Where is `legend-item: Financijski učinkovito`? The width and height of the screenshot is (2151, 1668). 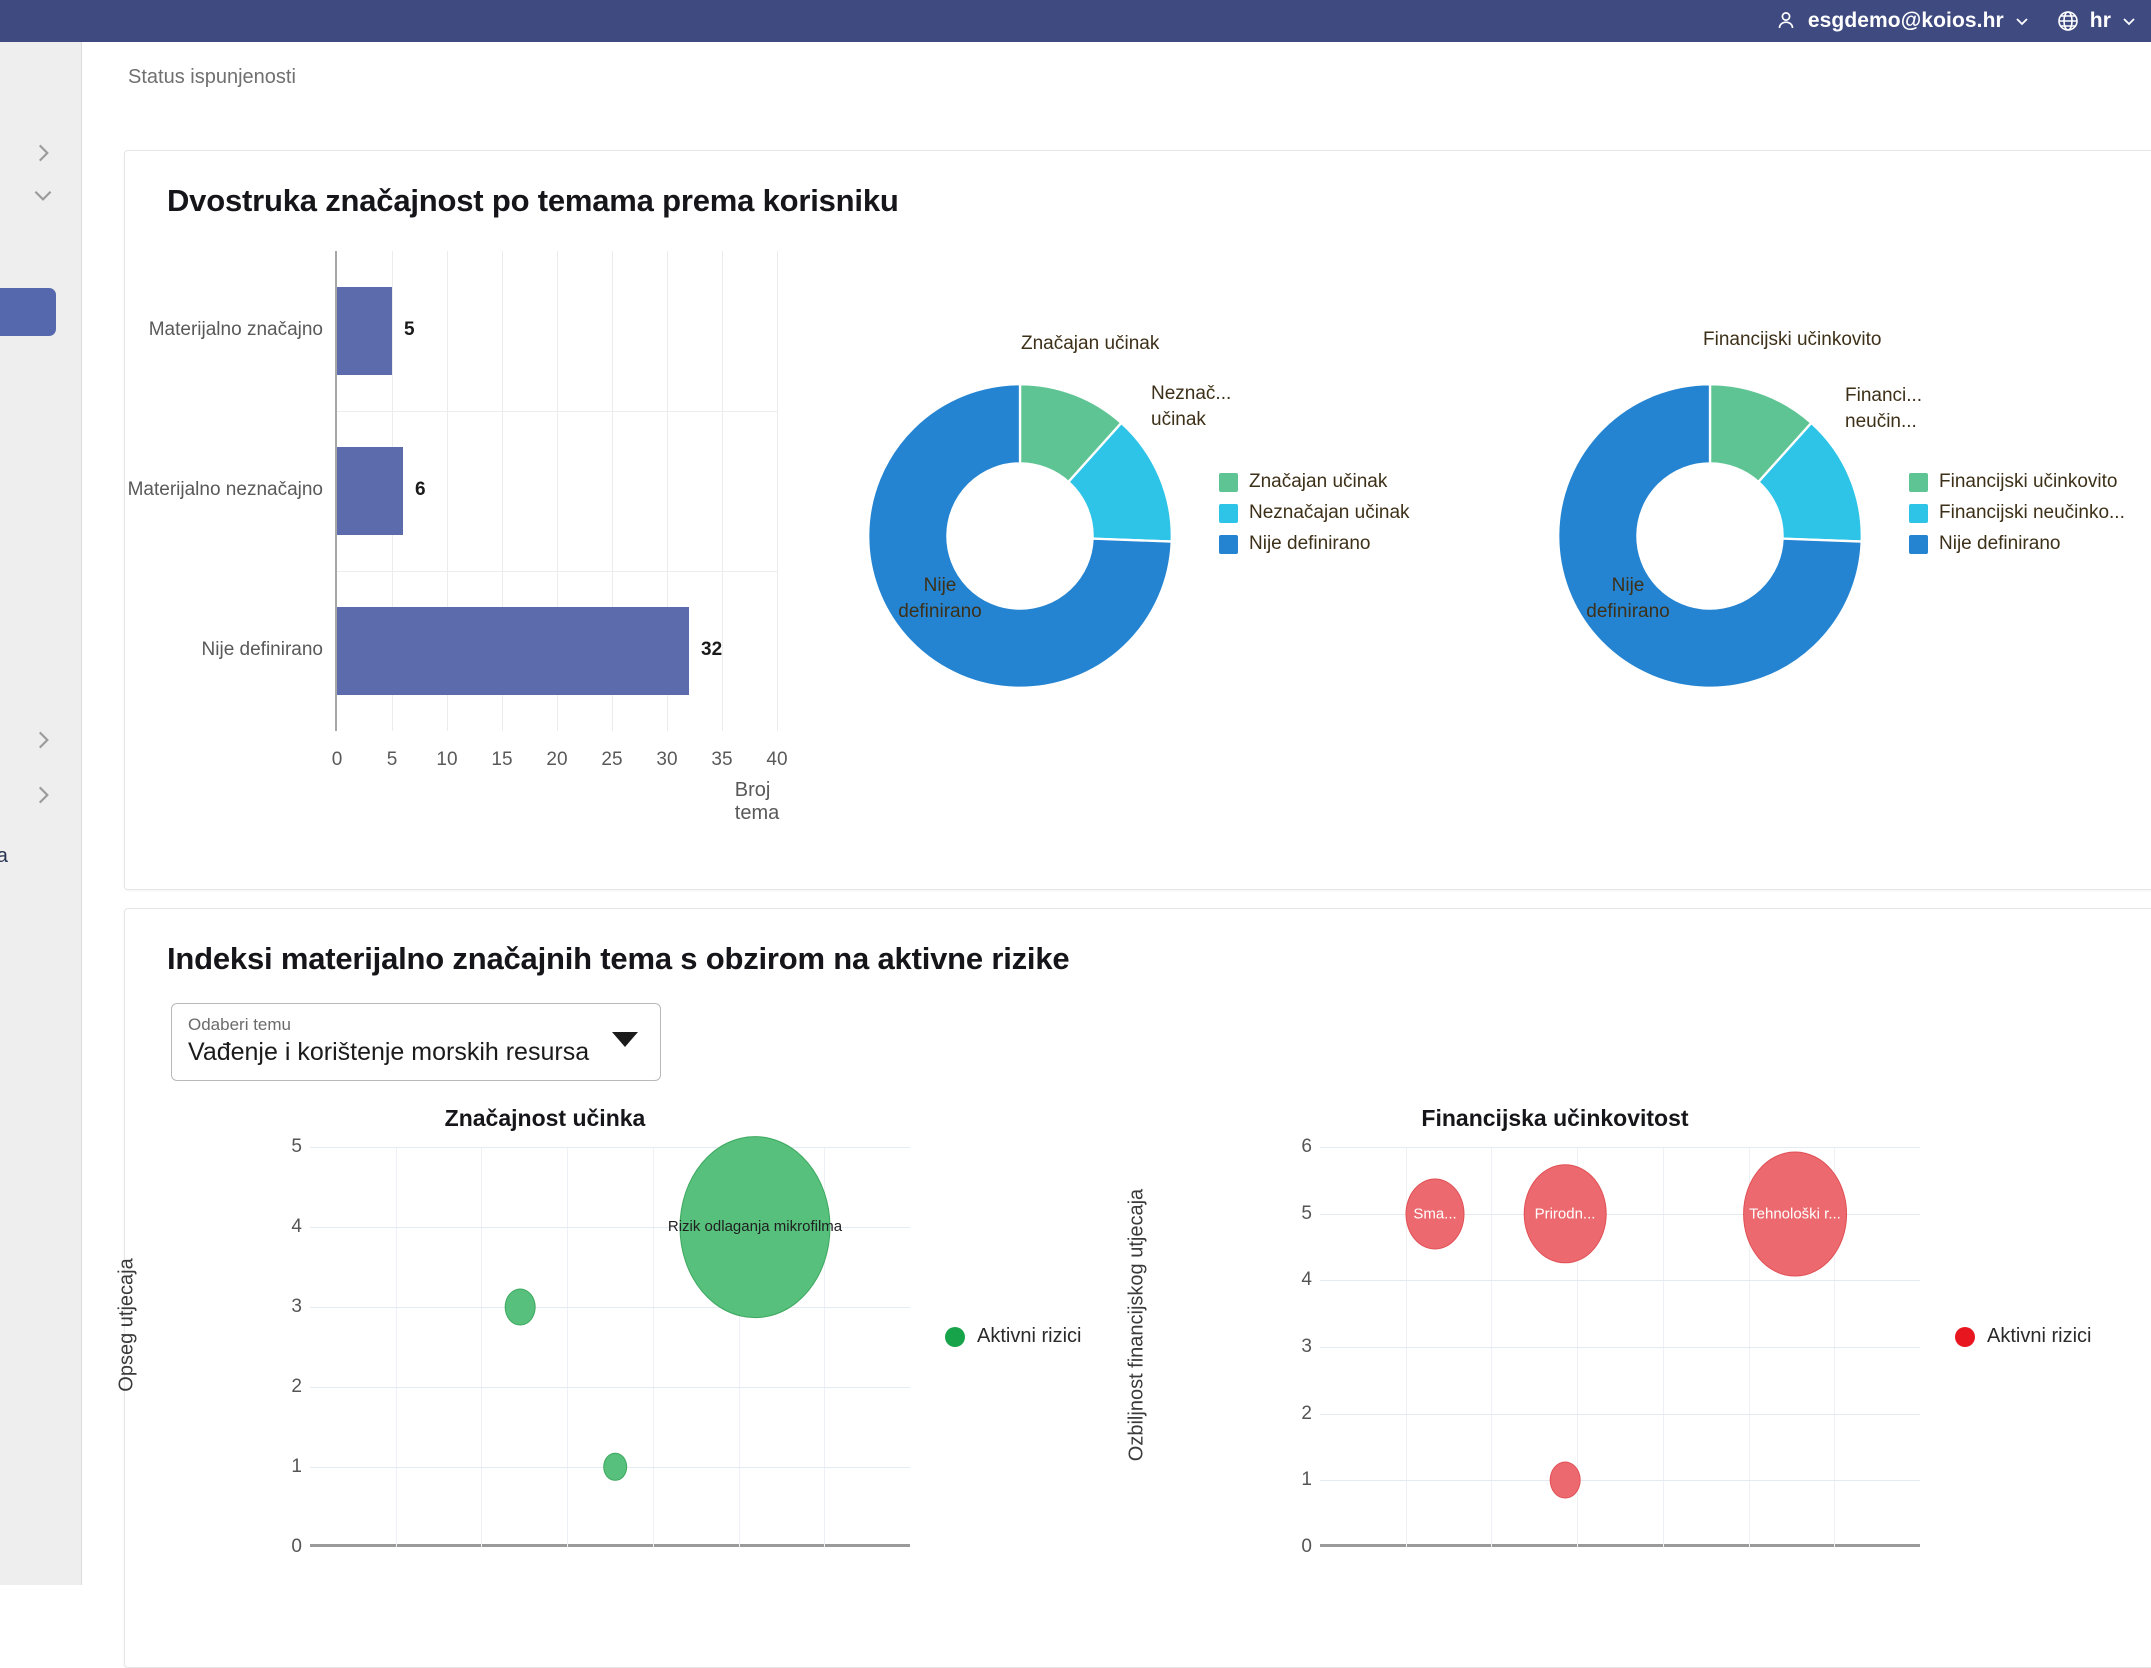
legend-item: Financijski učinkovito is located at coordinates (2017, 482).